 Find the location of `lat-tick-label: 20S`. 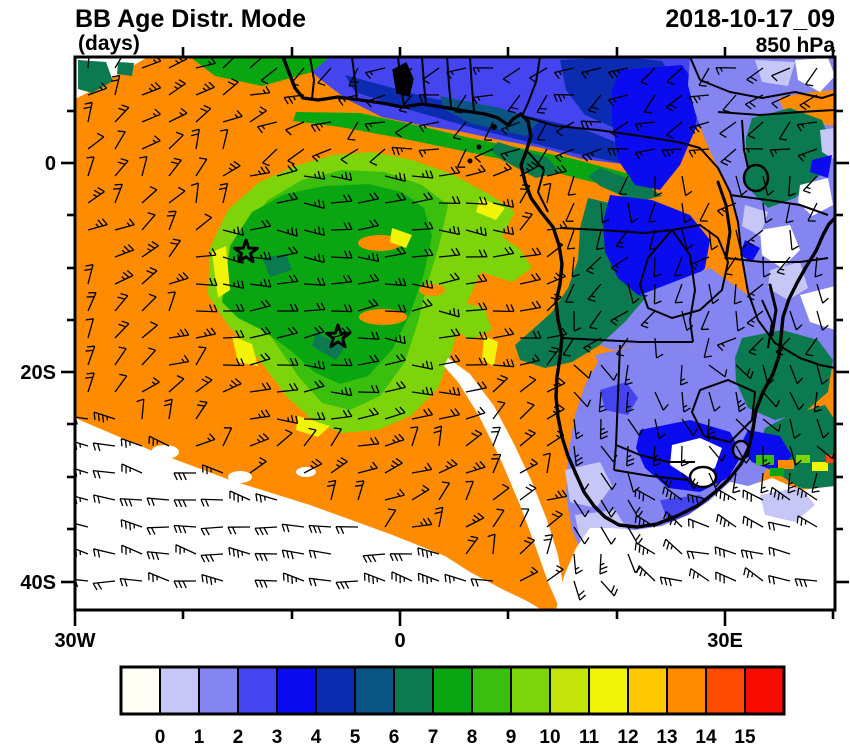

lat-tick-label: 20S is located at coordinates (38, 373).